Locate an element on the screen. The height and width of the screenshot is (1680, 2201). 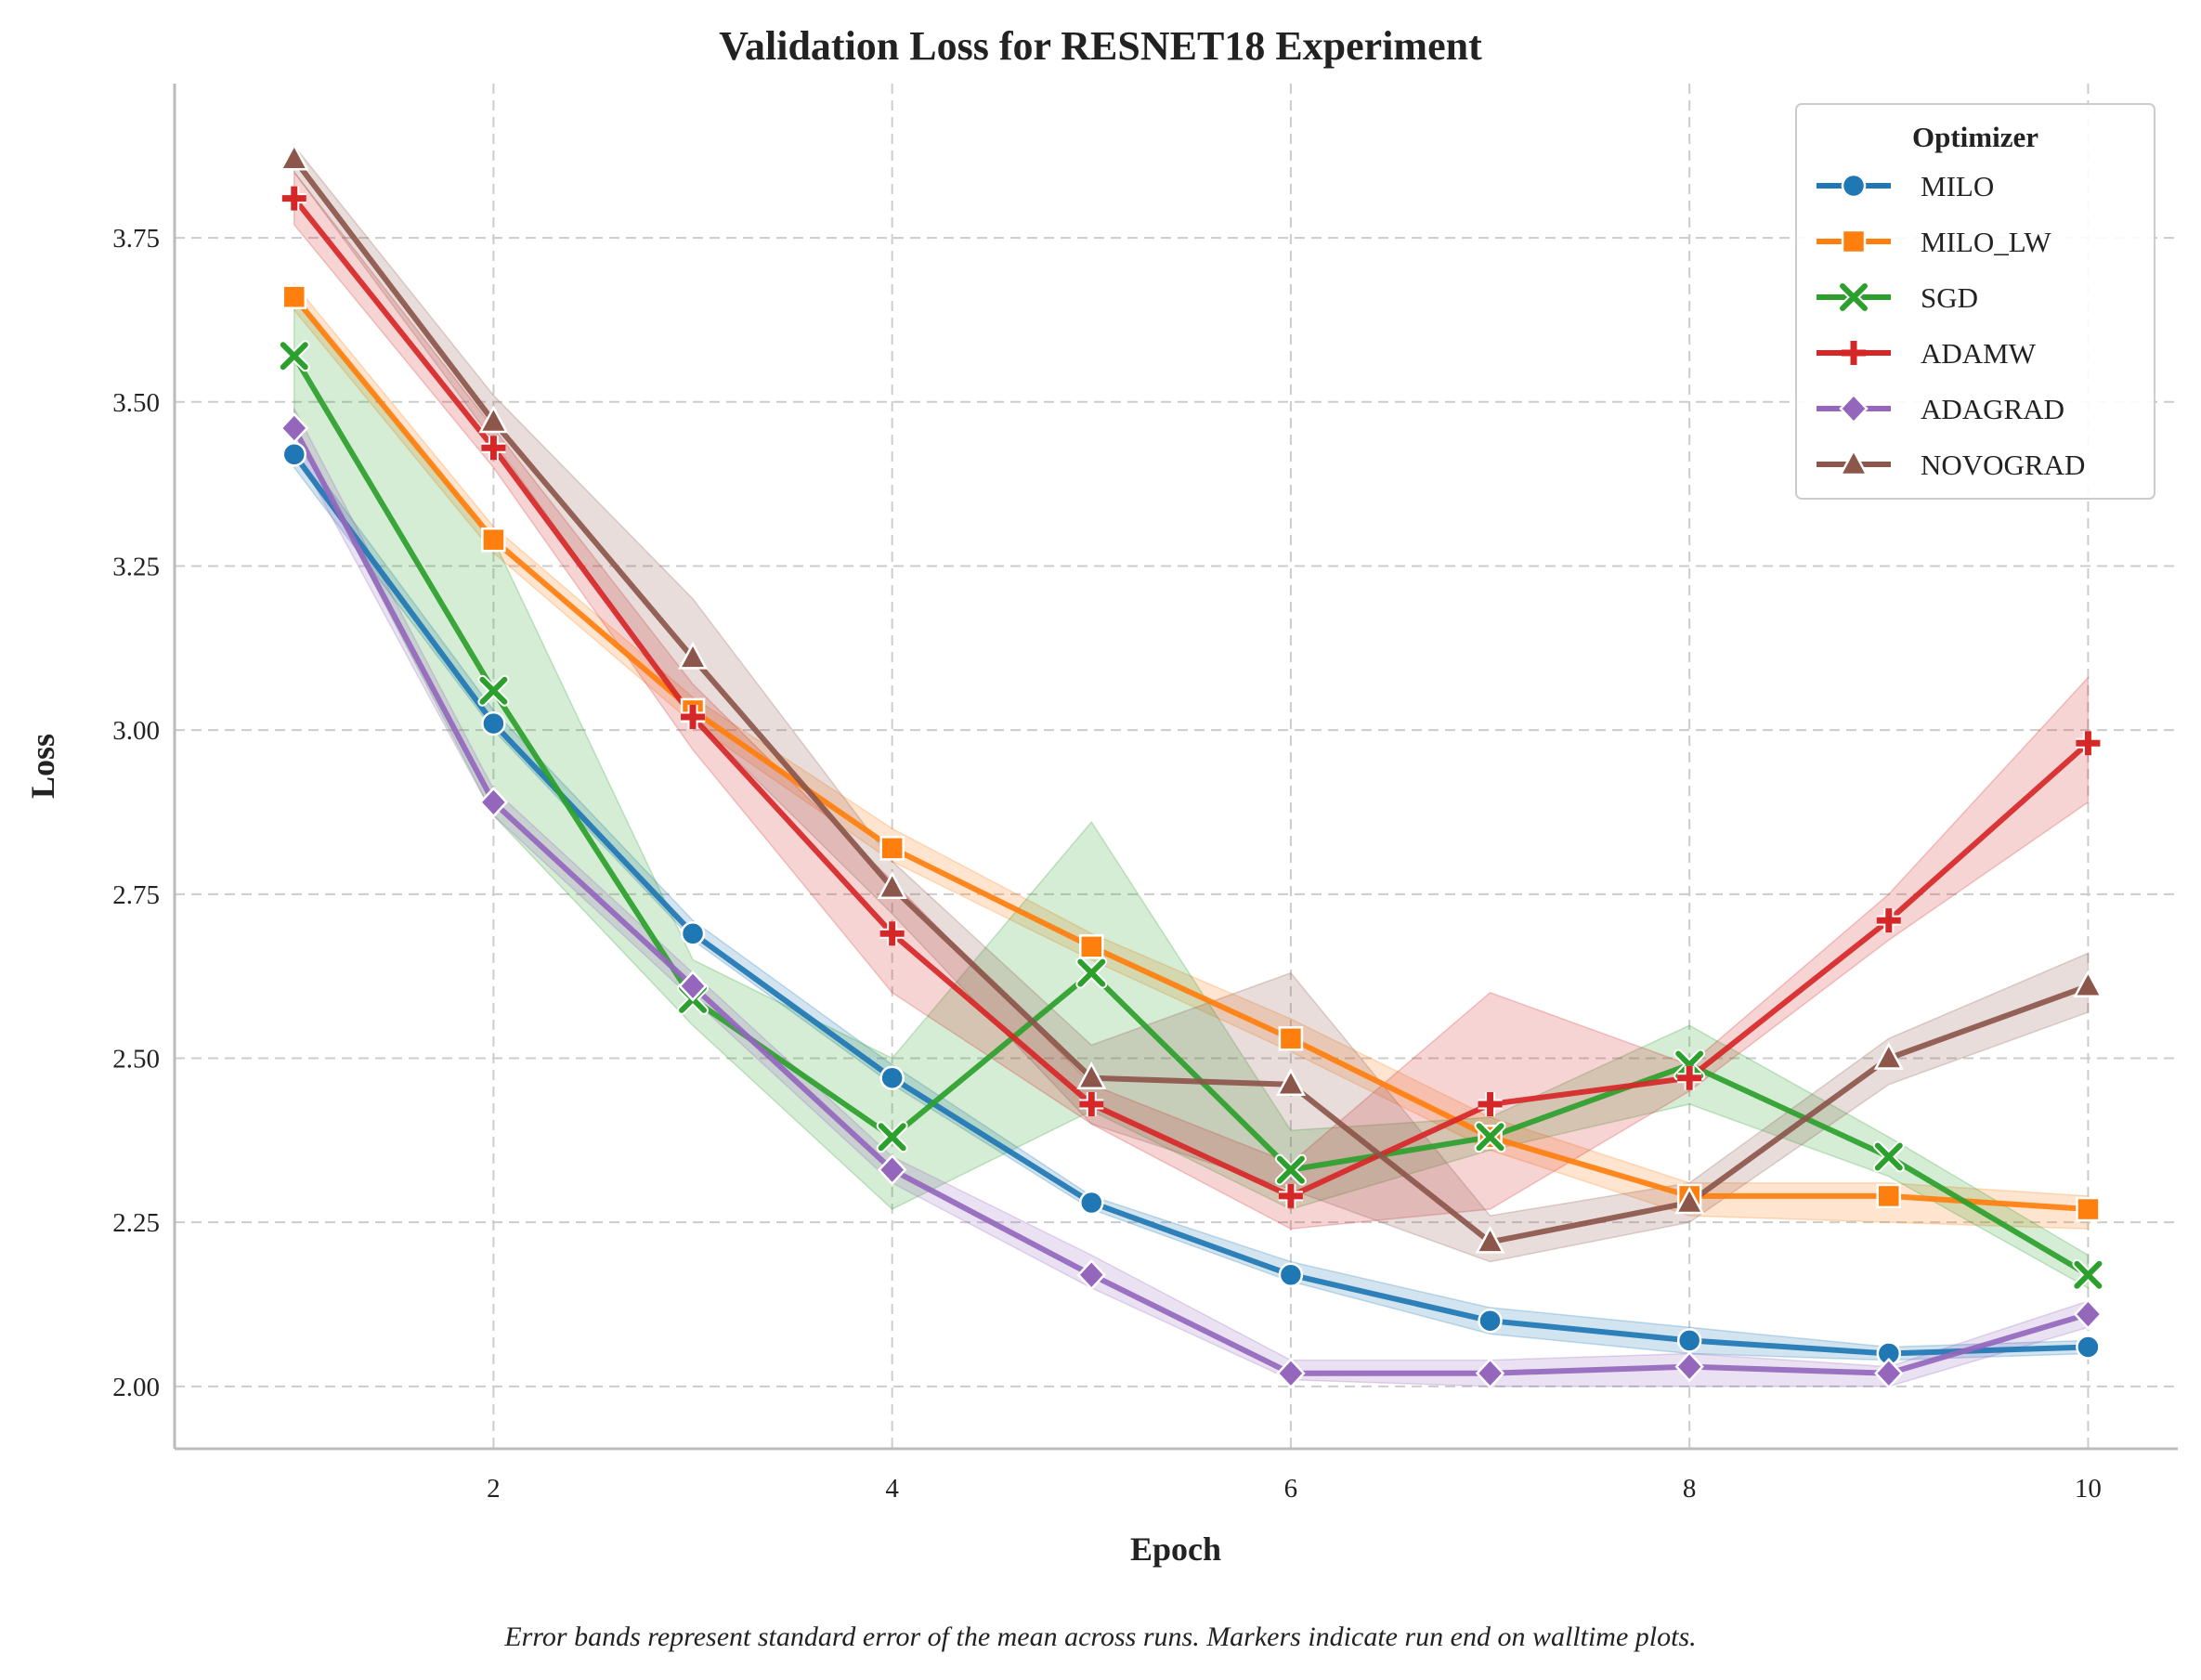
y-axis-label: Loss is located at coordinates (42, 766).